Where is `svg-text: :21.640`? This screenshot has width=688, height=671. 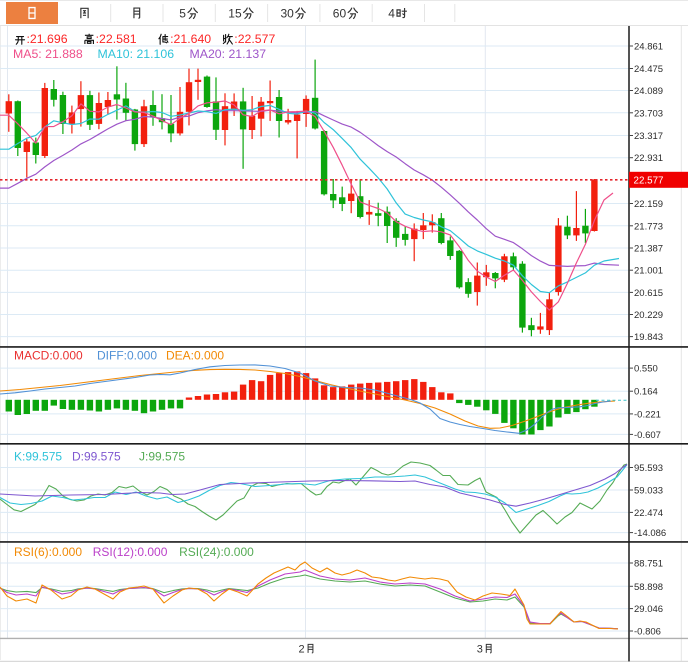
svg-text: :21.640 is located at coordinates (190, 39).